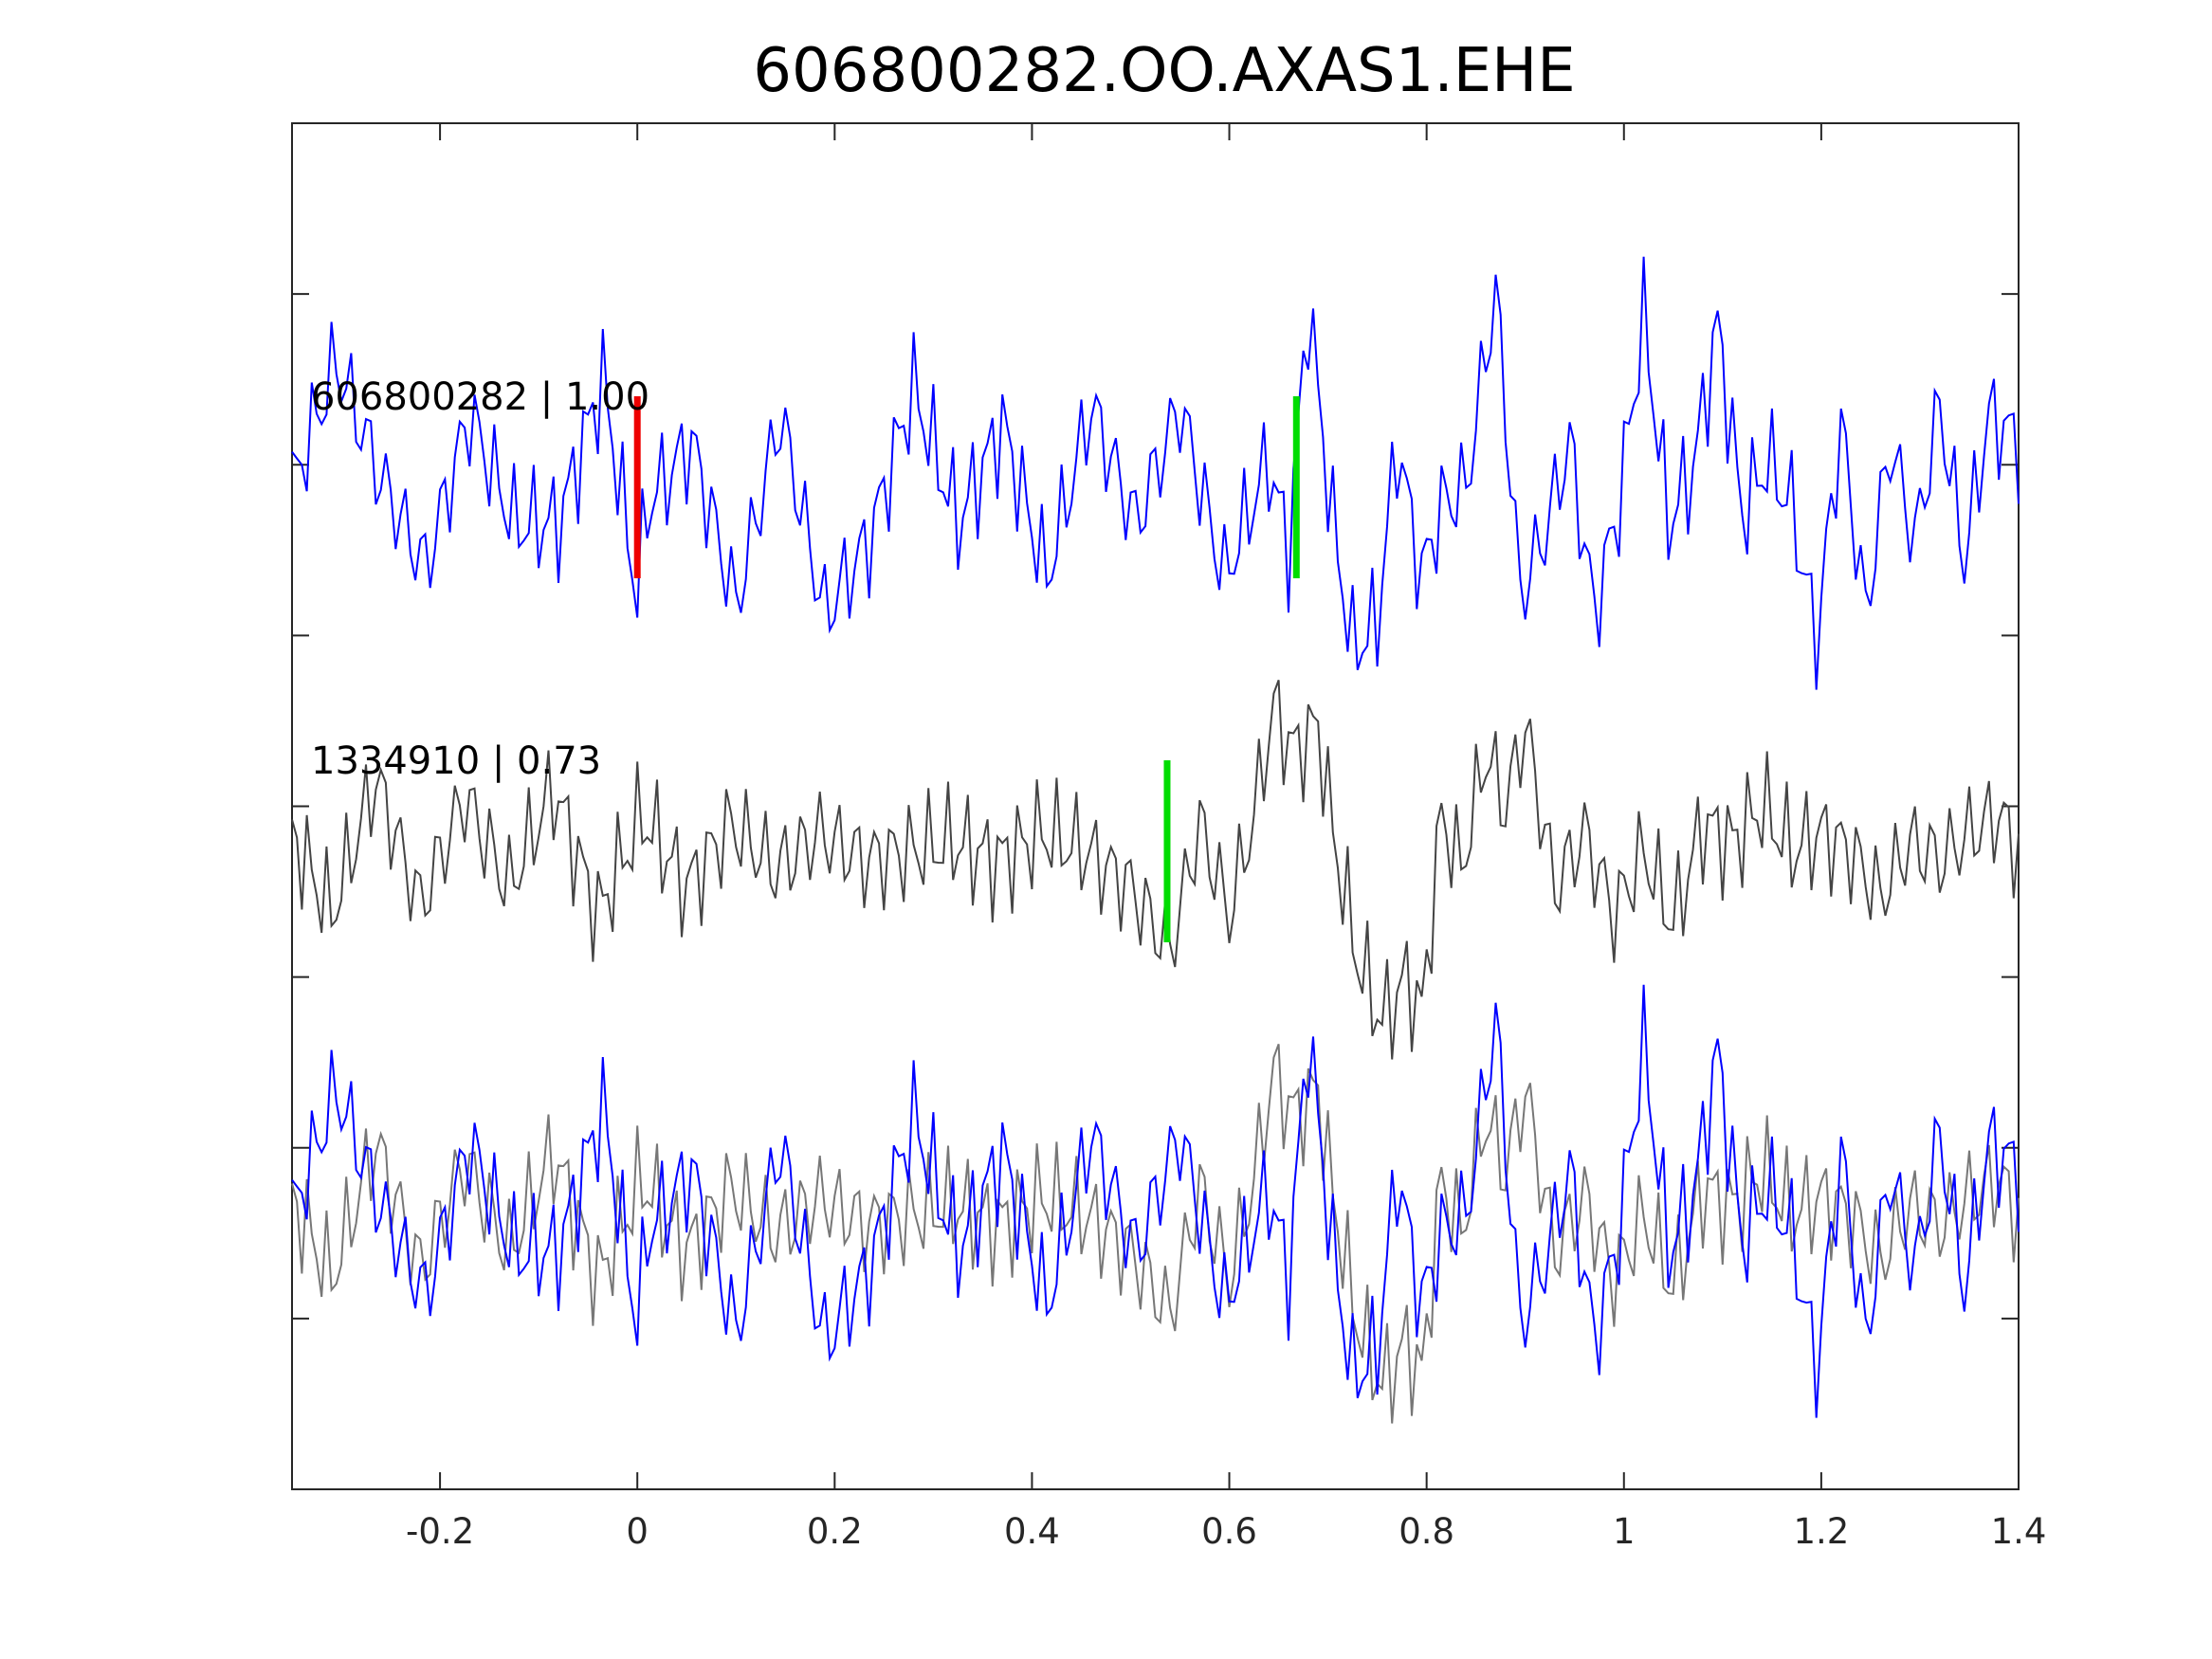 The image size is (2212, 1659). What do you see at coordinates (1032, 1531) in the screenshot?
I see `x-tick-label: 0.4` at bounding box center [1032, 1531].